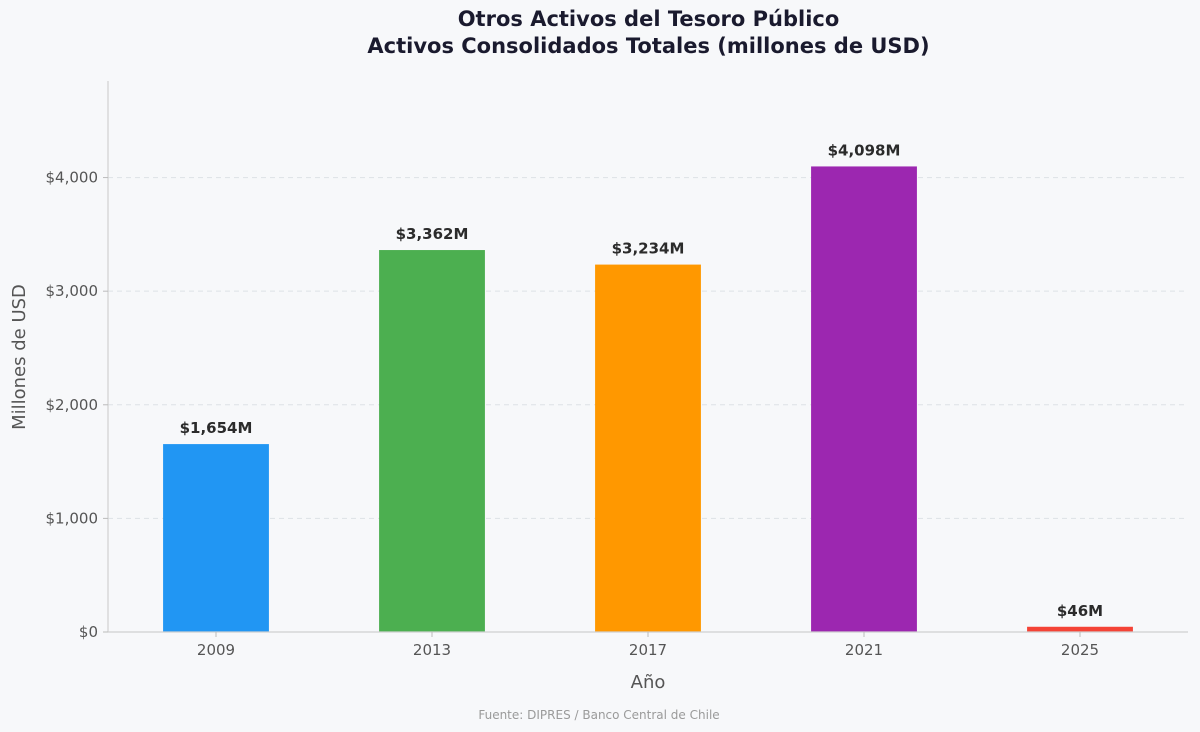  I want to click on bar-2013, so click(432, 441).